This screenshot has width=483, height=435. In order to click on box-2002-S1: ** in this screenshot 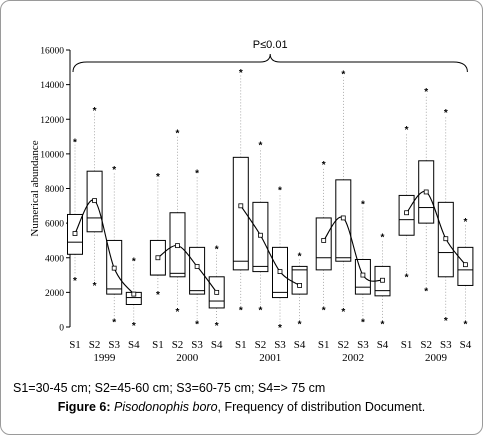, I will do `click(323, 238)`.